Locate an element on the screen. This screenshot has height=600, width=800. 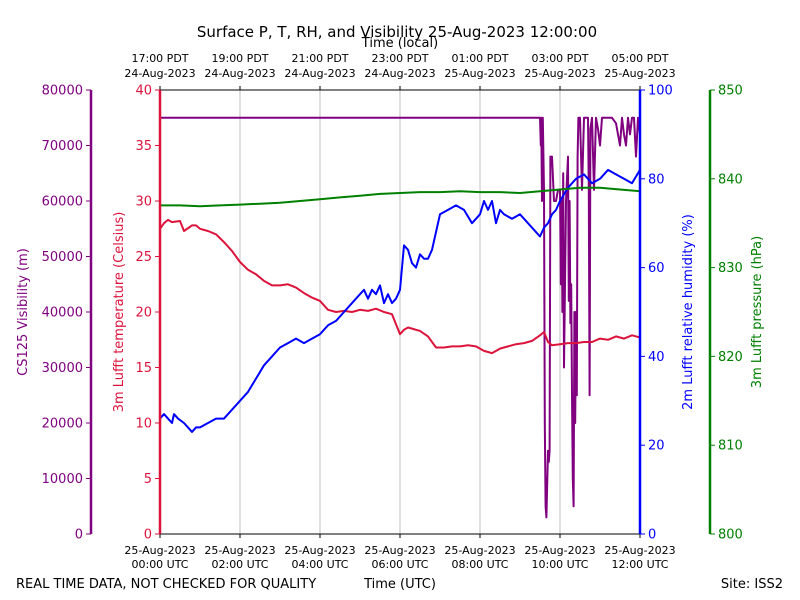
x-axis-label: Time (UTC) is located at coordinates (399, 584).